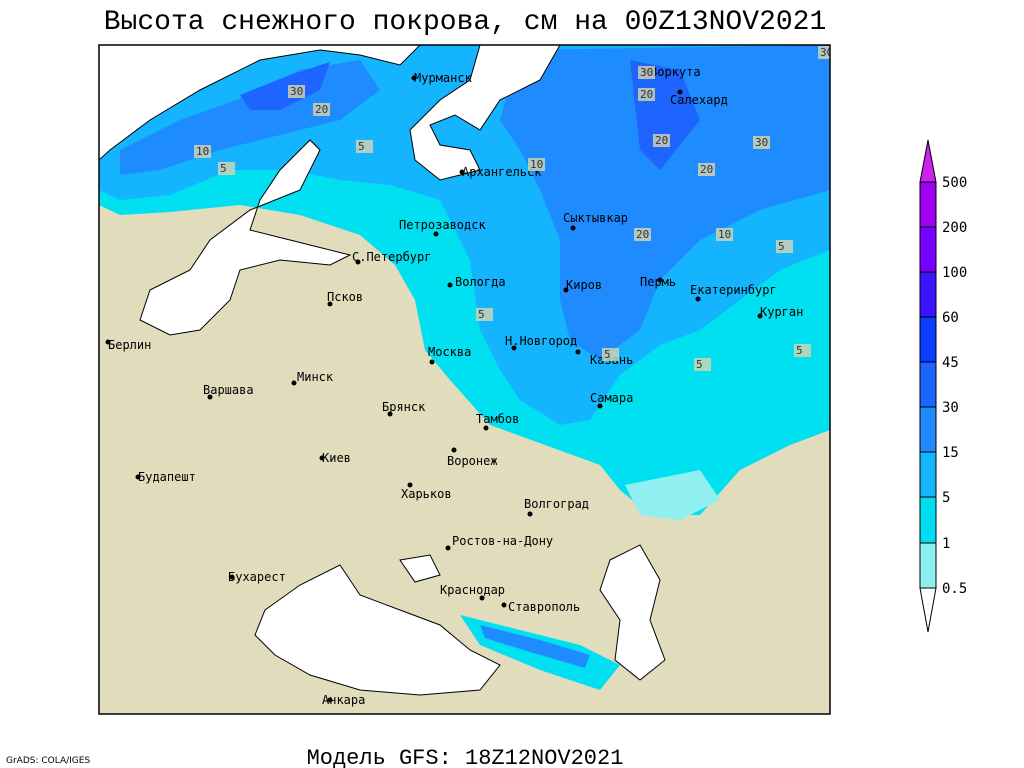  Describe the element at coordinates (611, 398) in the screenshot. I see `city-label: Самара` at that location.